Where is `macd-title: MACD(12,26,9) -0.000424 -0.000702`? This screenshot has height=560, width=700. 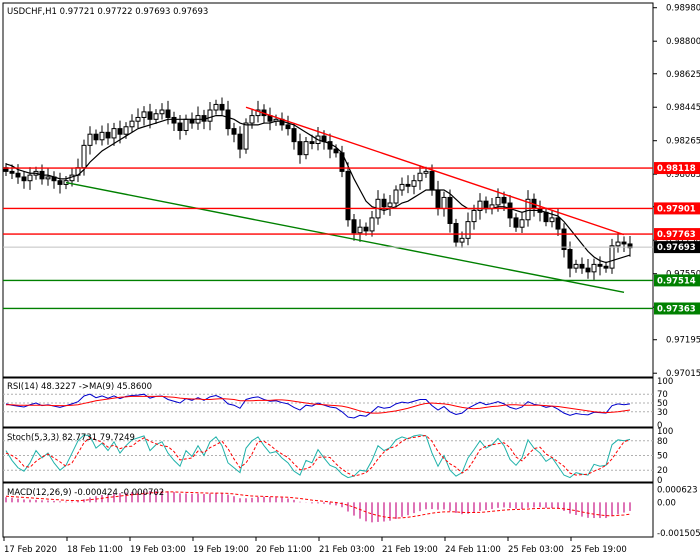 macd-title: MACD(12,26,9) -0.000424 -0.000702 is located at coordinates (85, 493).